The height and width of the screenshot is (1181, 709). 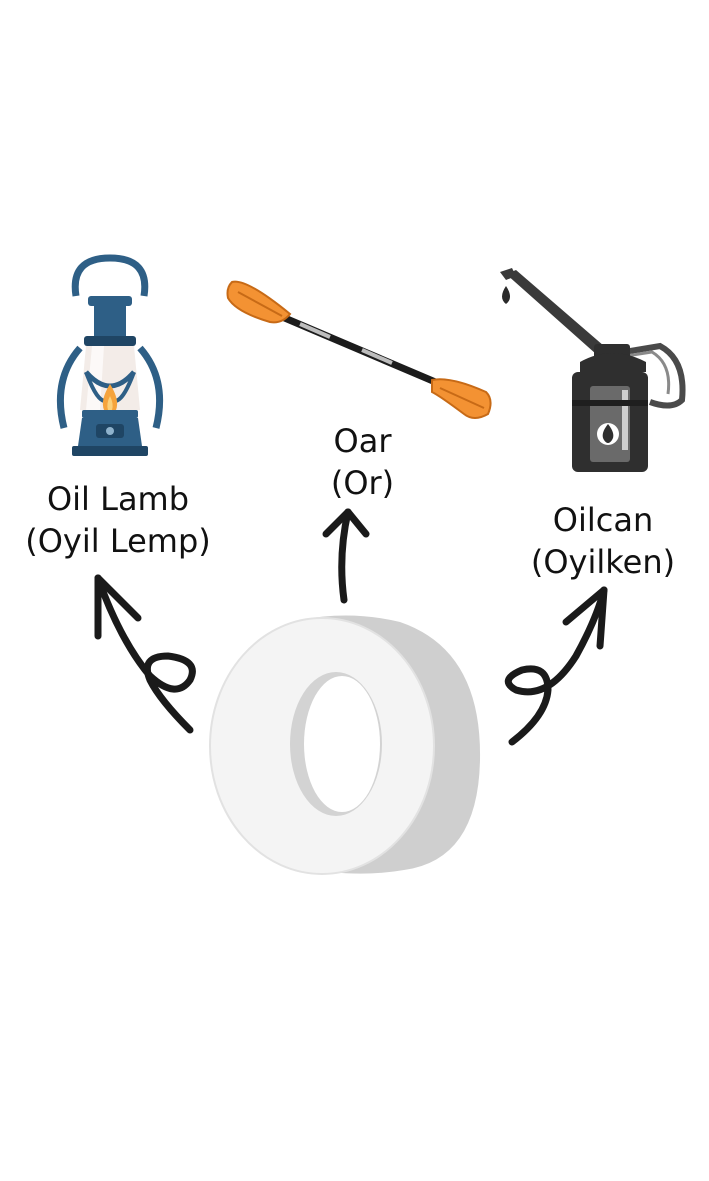 What do you see at coordinates (603, 520) in the screenshot?
I see `word-oilcan: Oilcan` at bounding box center [603, 520].